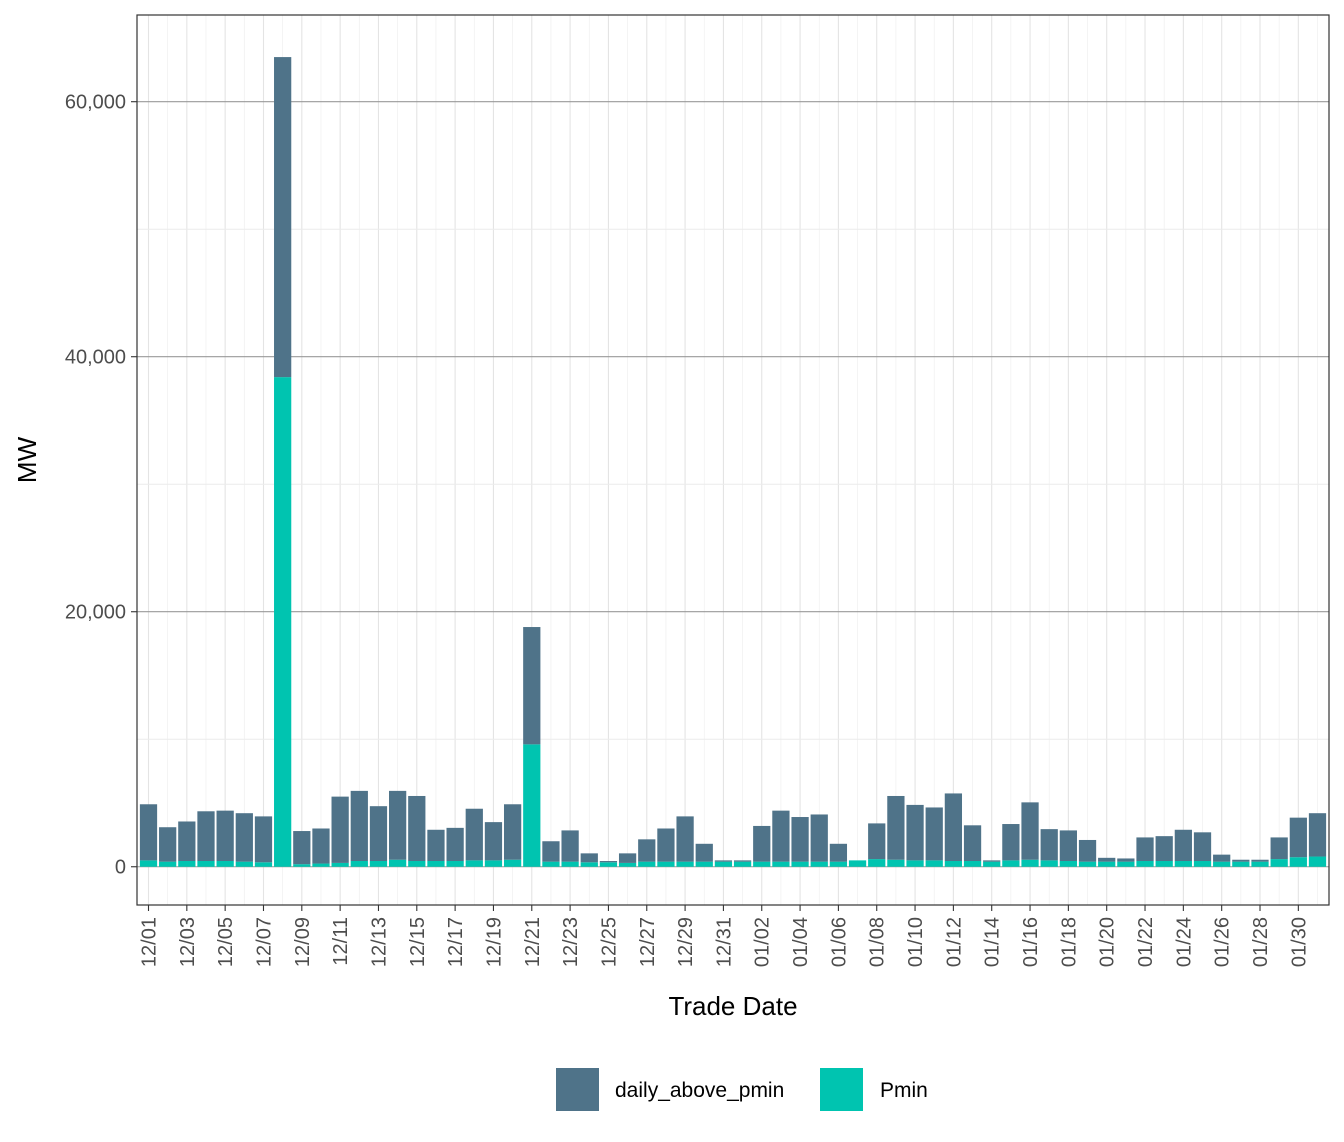 The width and height of the screenshot is (1344, 1142). I want to click on bar-daily-above-pmin-12/26, so click(627, 858).